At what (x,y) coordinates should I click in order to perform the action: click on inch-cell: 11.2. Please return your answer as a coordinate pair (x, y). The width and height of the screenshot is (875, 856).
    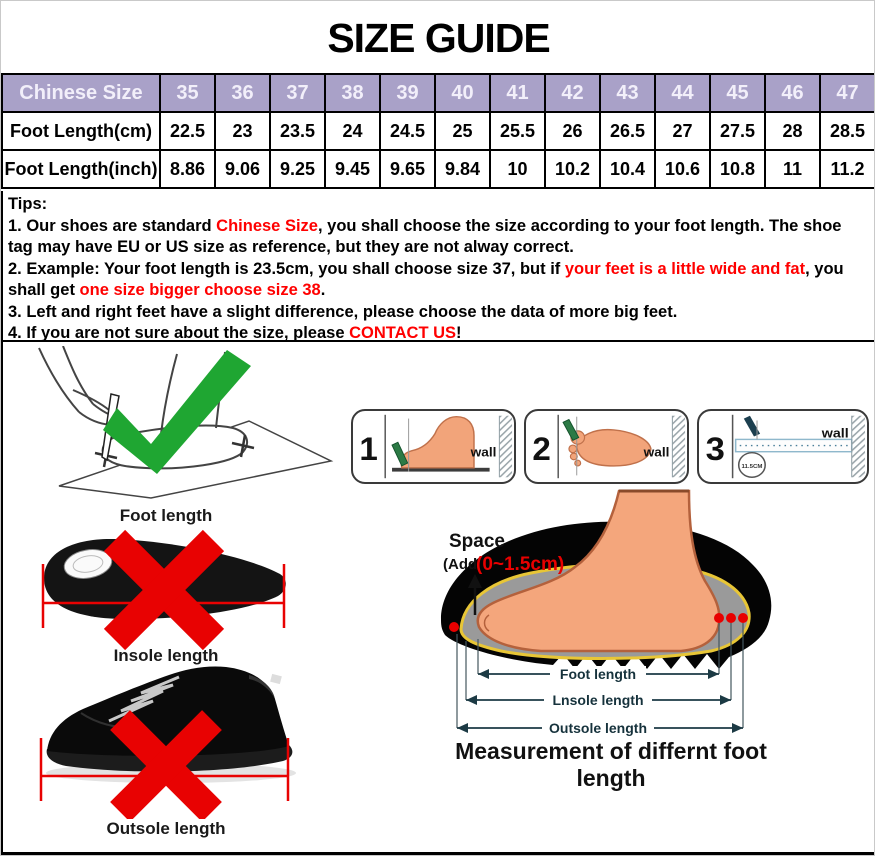
    Looking at the image, I should click on (846, 169).